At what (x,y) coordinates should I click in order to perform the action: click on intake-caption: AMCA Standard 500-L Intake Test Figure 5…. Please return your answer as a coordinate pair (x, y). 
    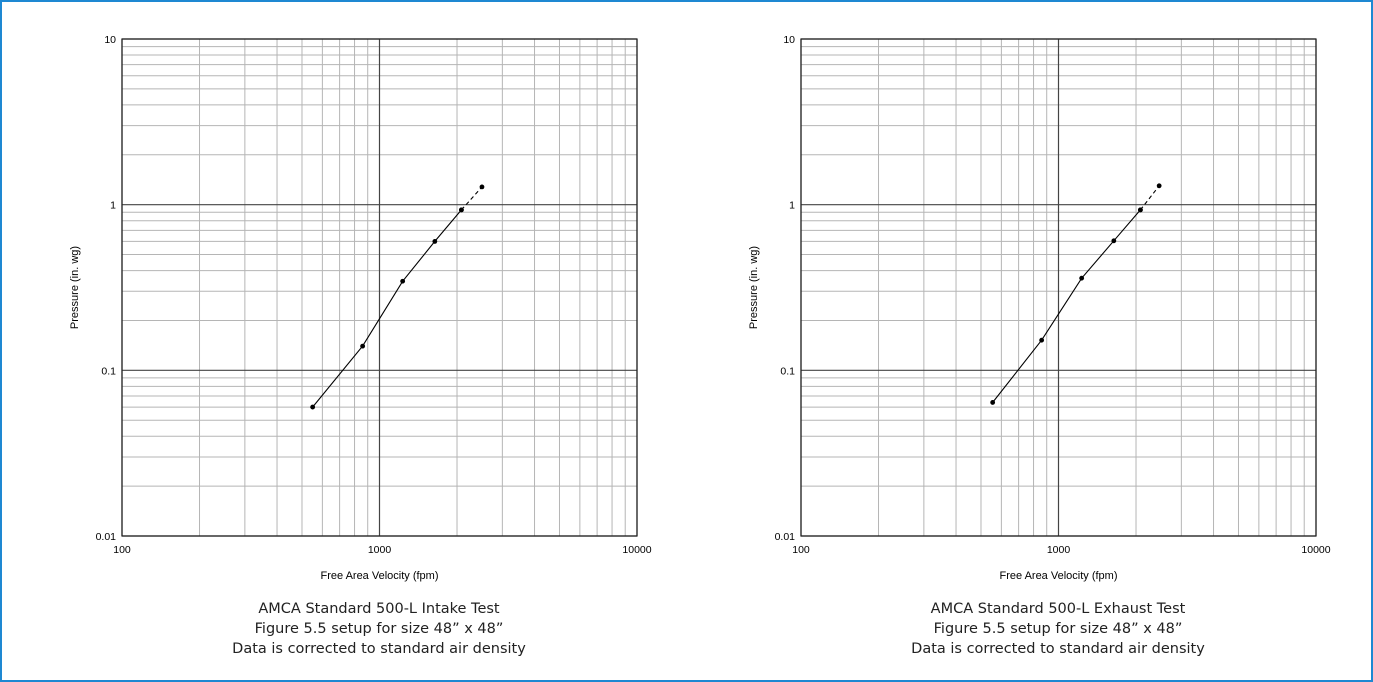
    Looking at the image, I should click on (379, 629).